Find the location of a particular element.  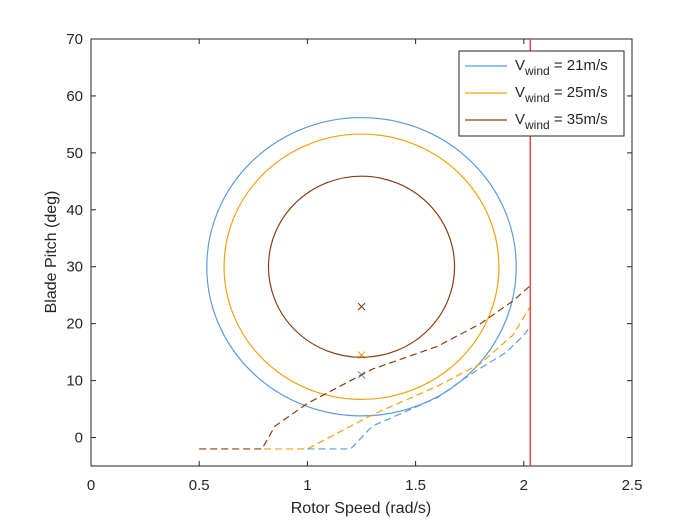

y-axis-label: Blade Pitch (deg) is located at coordinates (51, 252).